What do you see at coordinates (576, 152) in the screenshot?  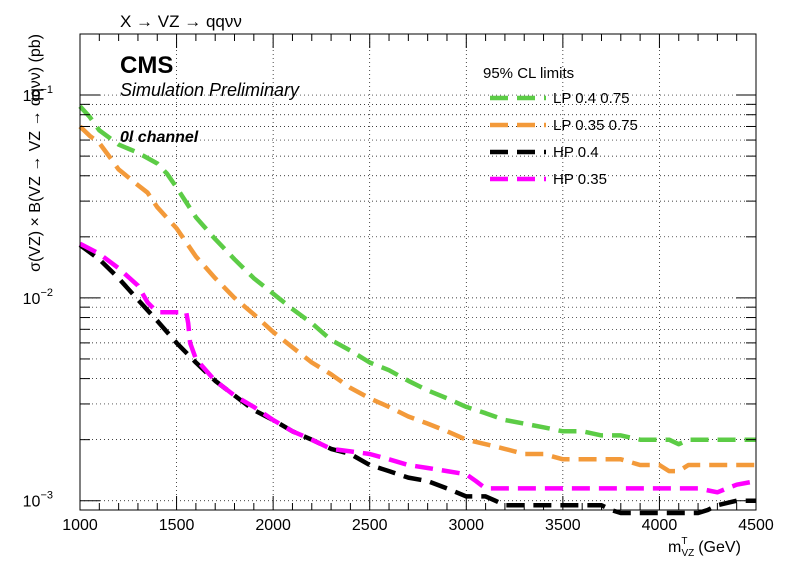 I see `legend-entry-label: HP 0.4` at bounding box center [576, 152].